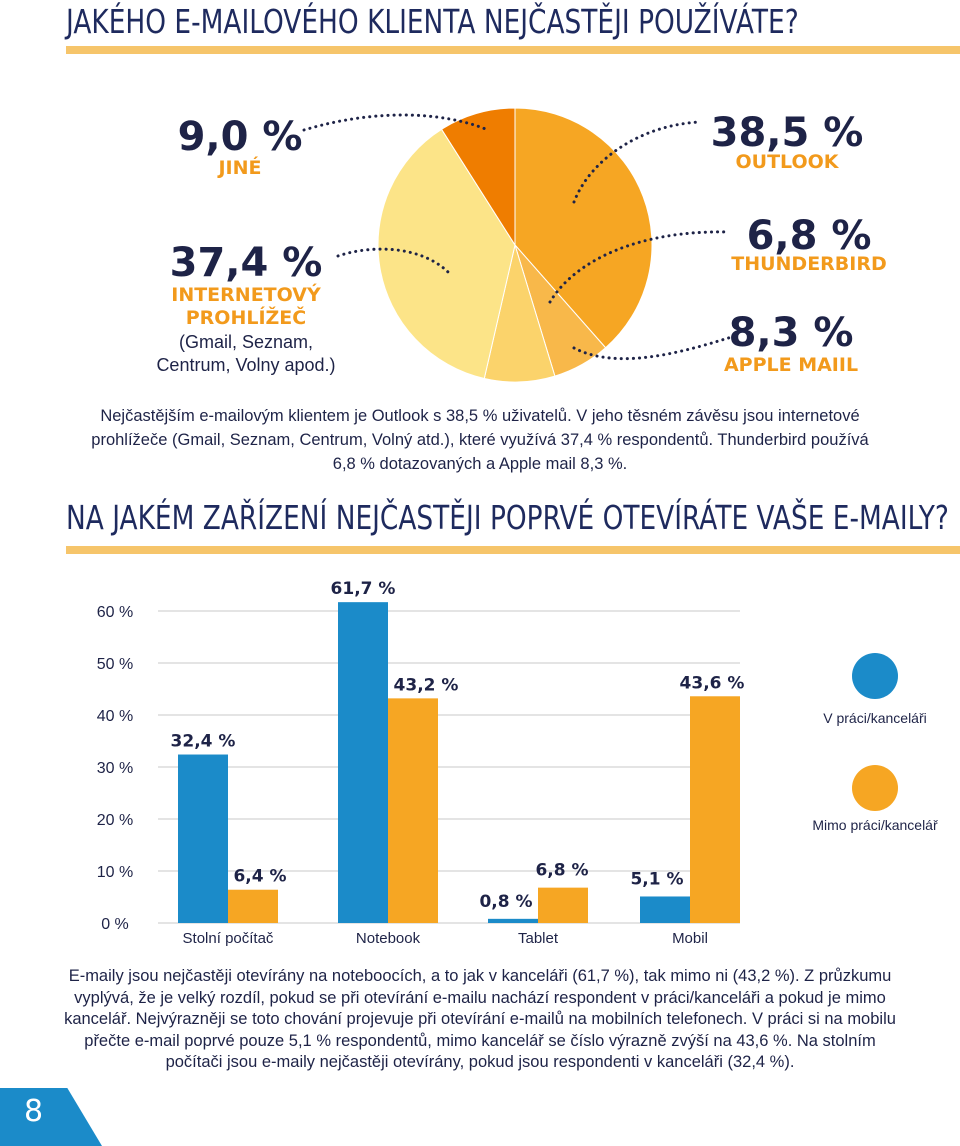  Describe the element at coordinates (809, 236) in the screenshot. I see `pie-value-thunderbird: 6,8 %` at that location.